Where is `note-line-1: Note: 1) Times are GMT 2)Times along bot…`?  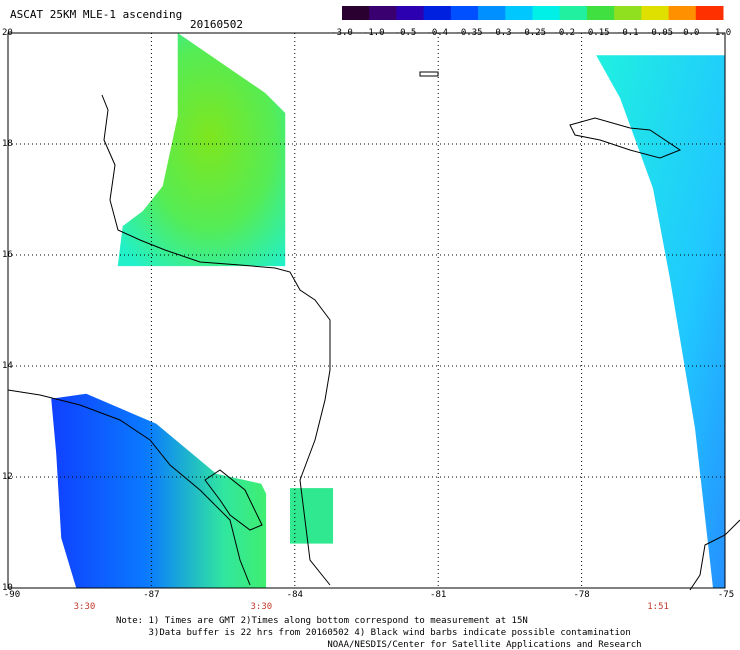 note-line-1: Note: 1) Times are GMT 2)Times along bot… is located at coordinates (322, 621).